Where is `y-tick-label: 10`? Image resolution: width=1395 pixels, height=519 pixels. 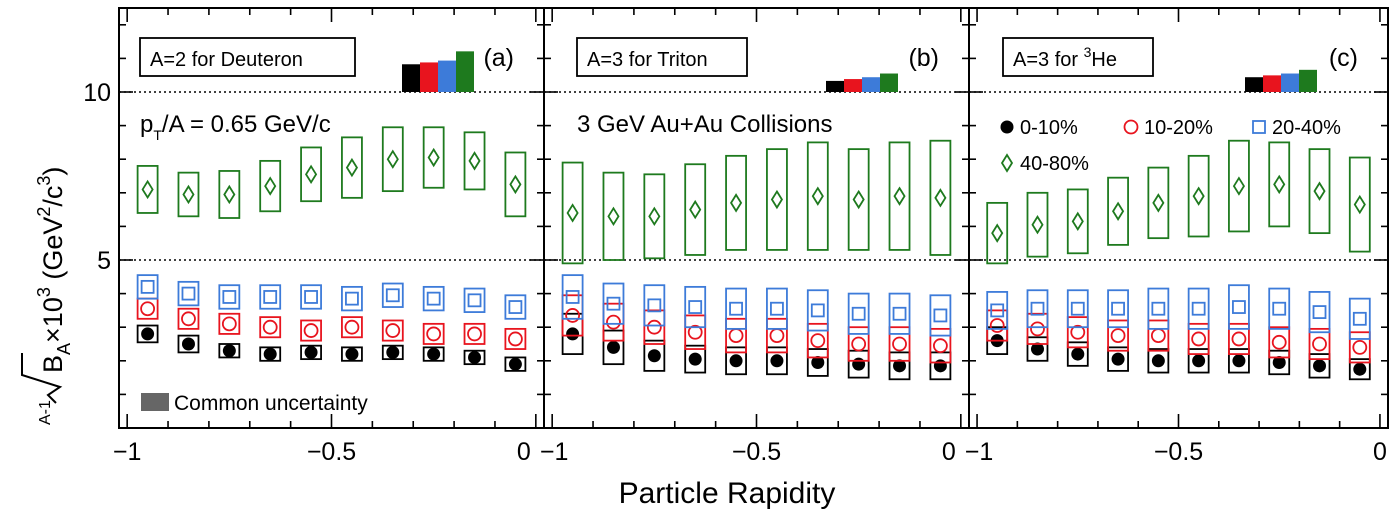
y-tick-label: 10 is located at coordinates (97, 93).